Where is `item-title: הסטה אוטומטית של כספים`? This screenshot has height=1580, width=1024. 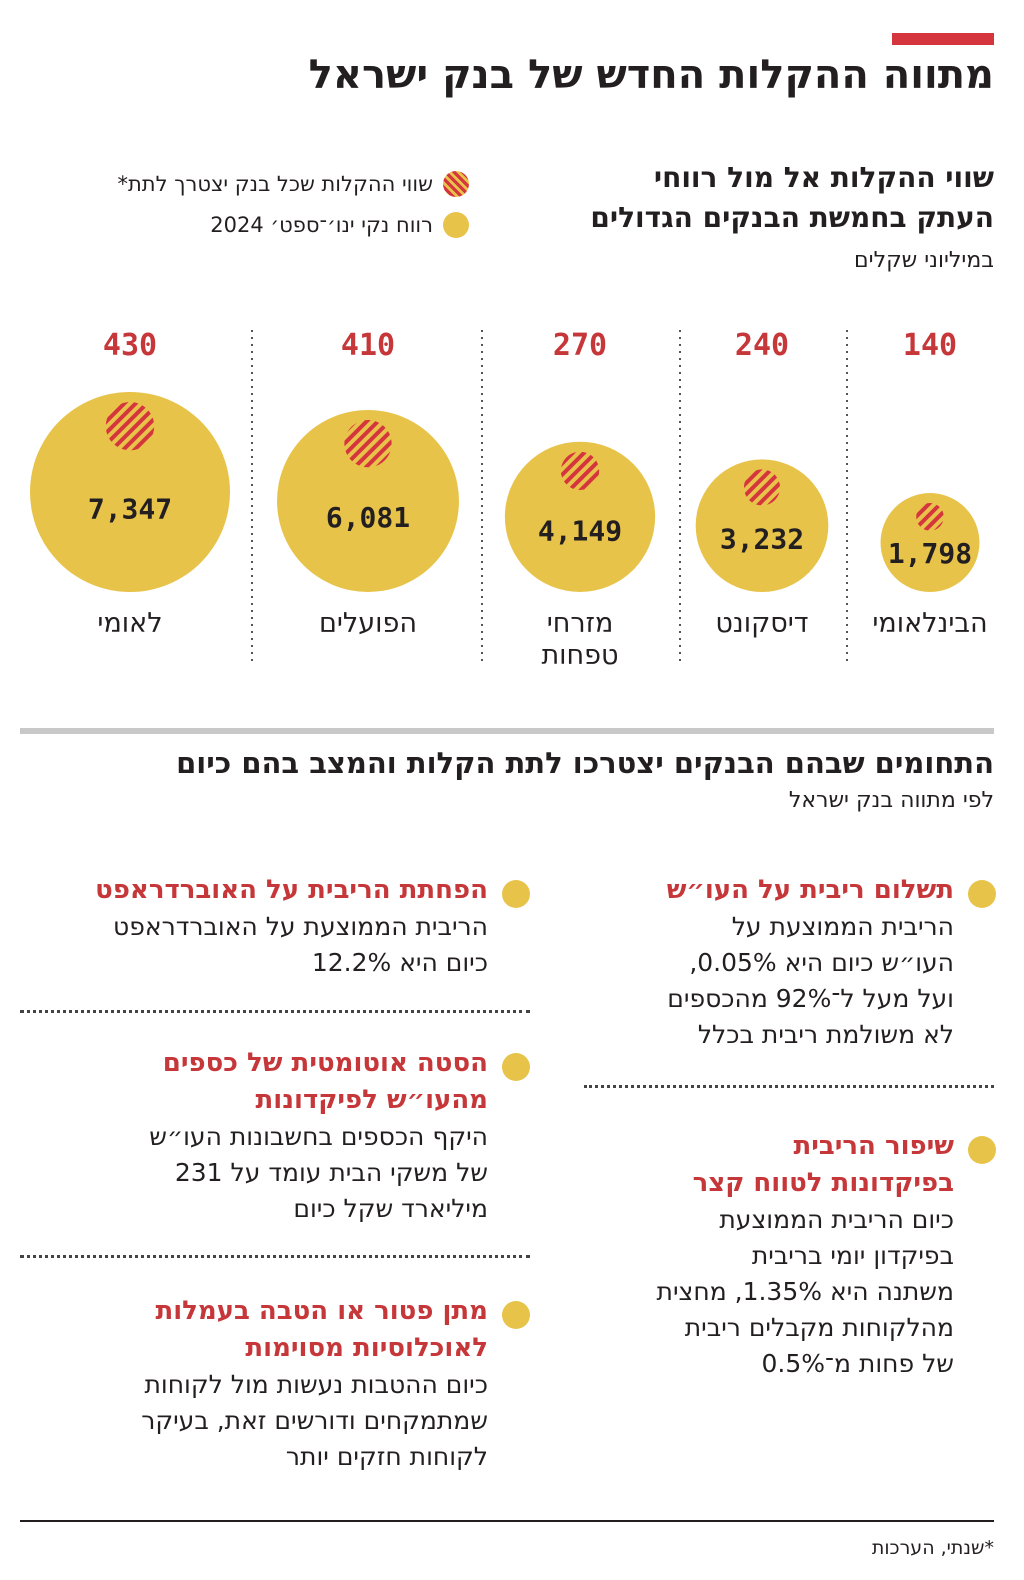 item-title: הסטה אוטומטית של כספים is located at coordinates (325, 1063).